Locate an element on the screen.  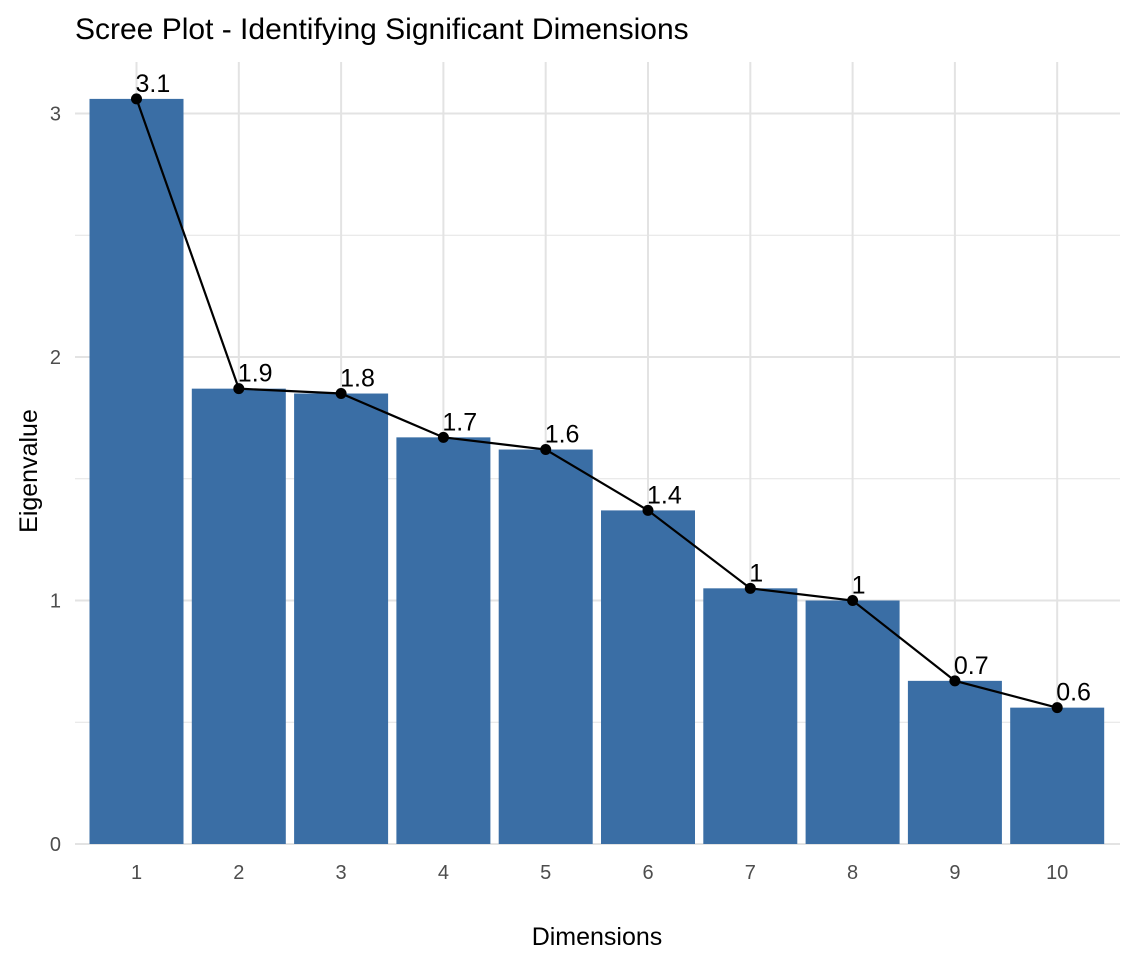
data-label-dimension-7: 1 is located at coordinates (756, 573).